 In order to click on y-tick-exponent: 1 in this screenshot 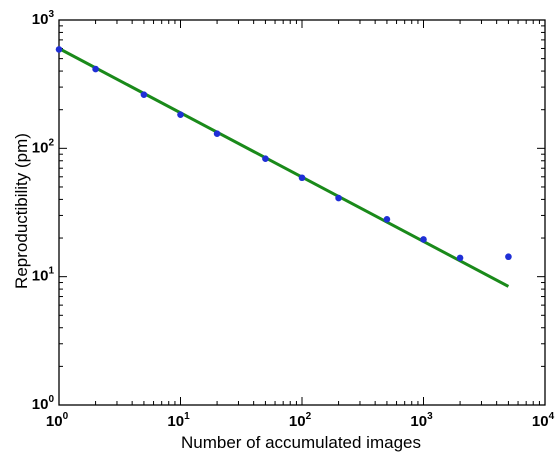, I will do `click(51, 271)`.